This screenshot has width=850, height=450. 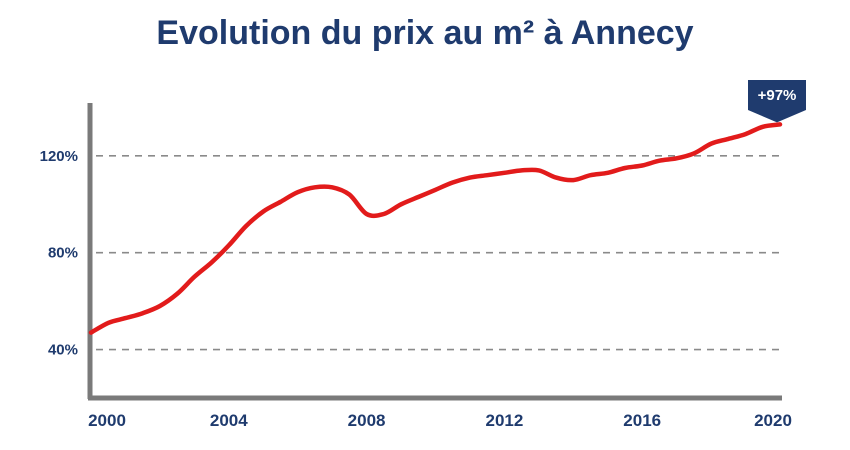 I want to click on chart-title: Evolution du prix au m² à Annecy, so click(x=425, y=33).